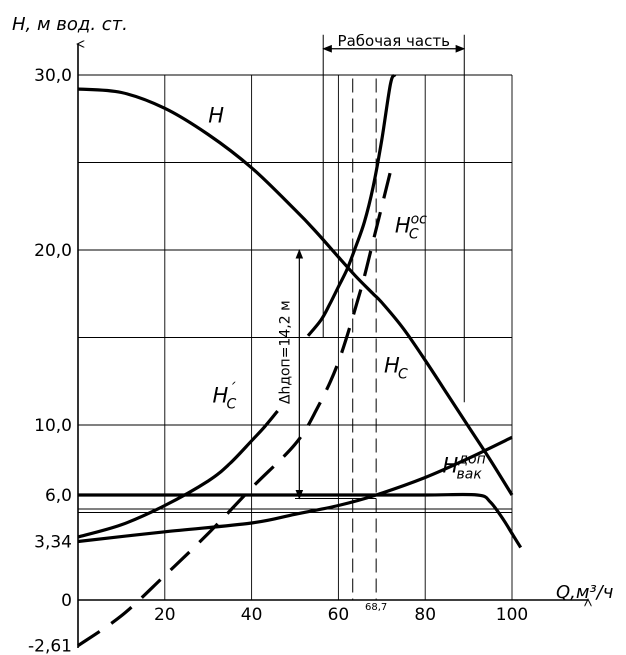 This screenshot has width=626, height=655. Describe the element at coordinates (295, 489) in the screenshot. I see `curve-systemparabola` at that location.